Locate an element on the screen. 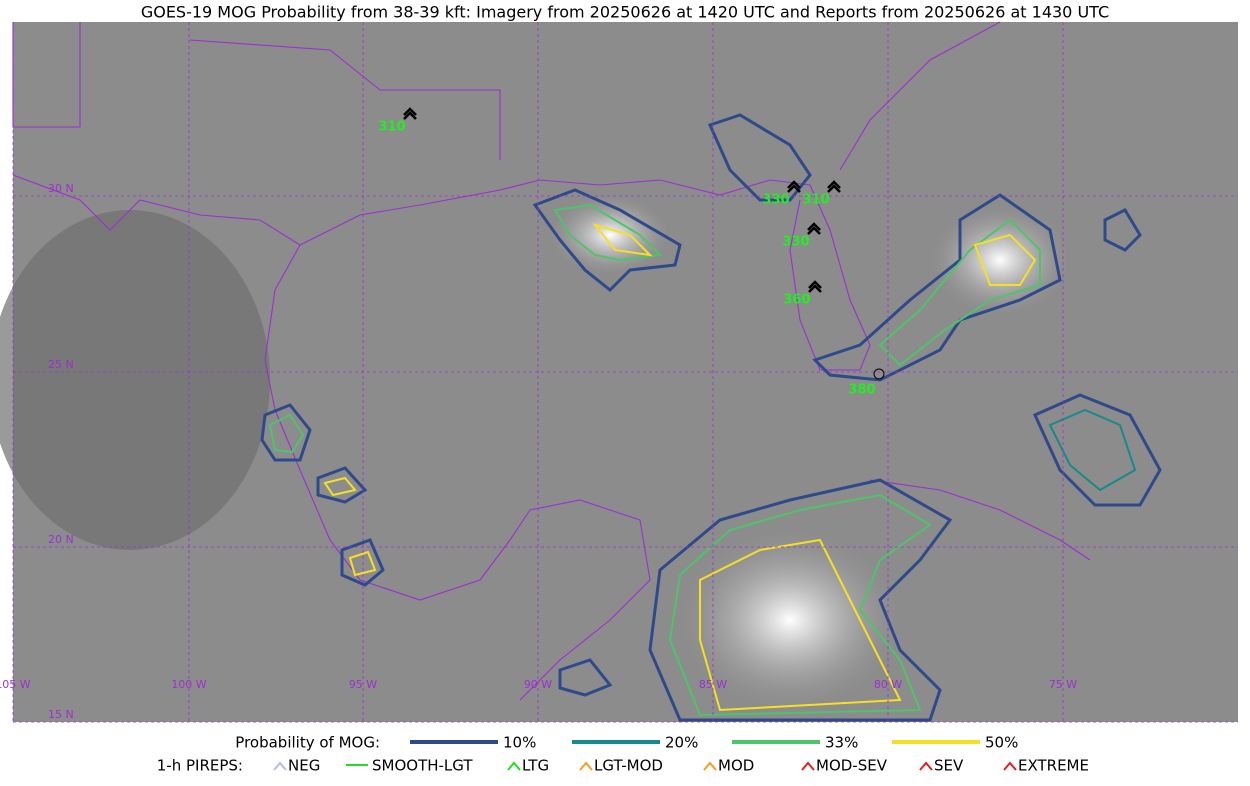 The image size is (1250, 786). pirep-label: LTG is located at coordinates (535, 766).